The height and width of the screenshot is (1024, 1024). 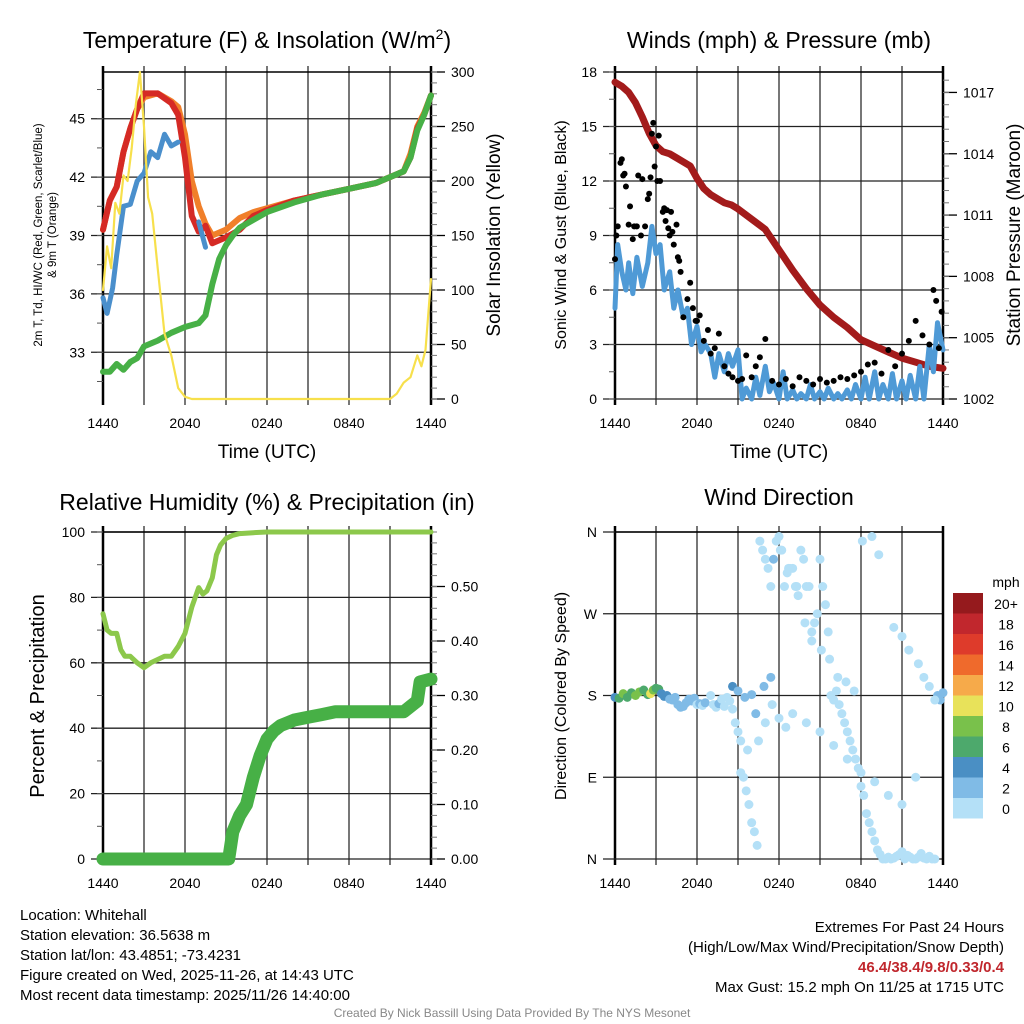 I want to click on y-tick-label: N, so click(x=592, y=859).